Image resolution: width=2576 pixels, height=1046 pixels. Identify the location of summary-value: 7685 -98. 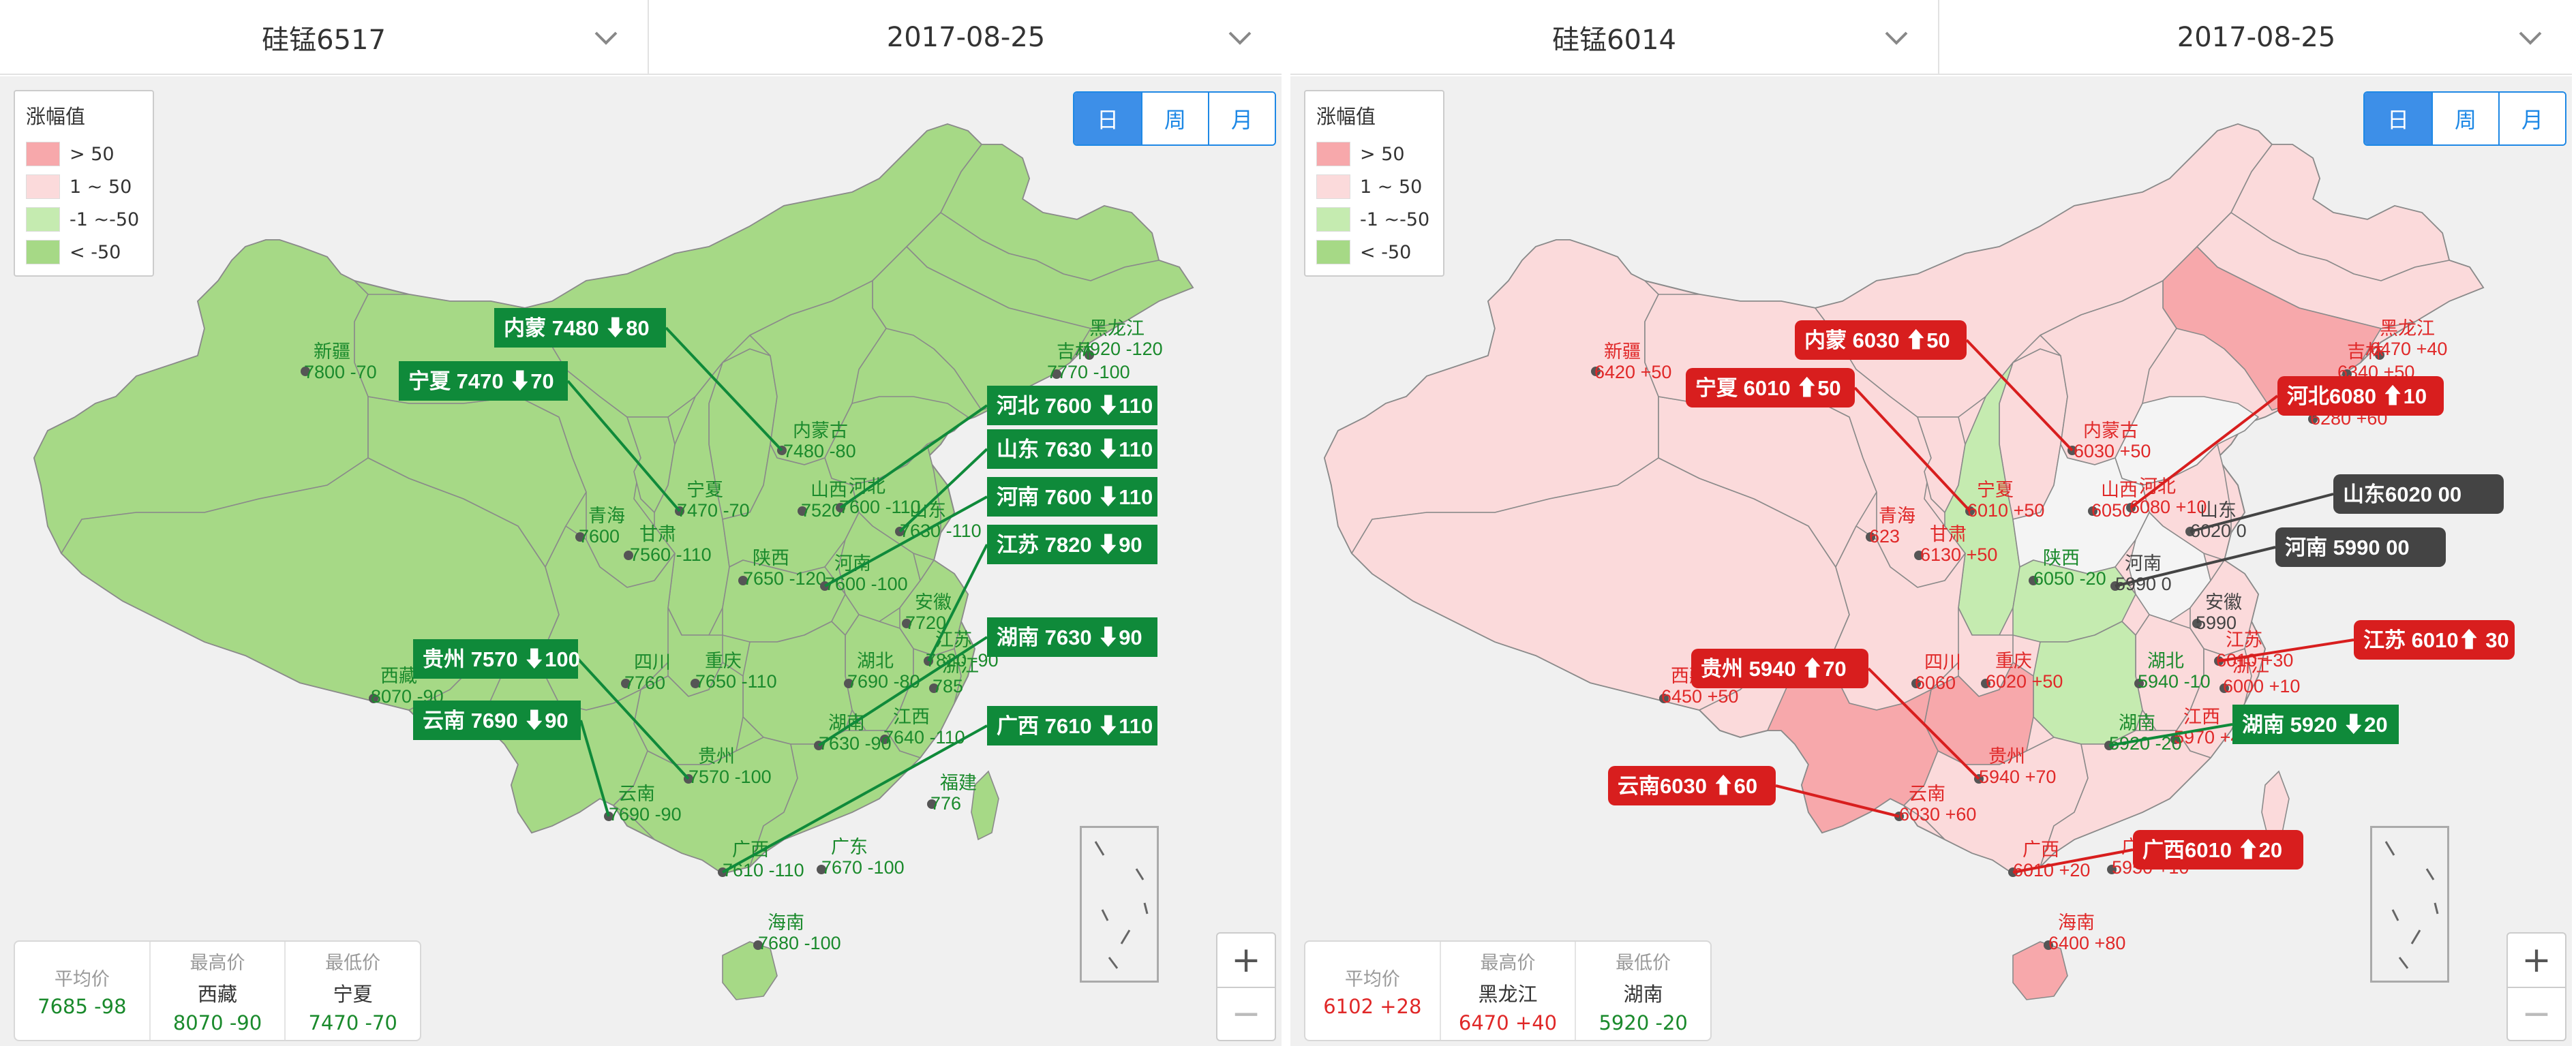
(82, 1006).